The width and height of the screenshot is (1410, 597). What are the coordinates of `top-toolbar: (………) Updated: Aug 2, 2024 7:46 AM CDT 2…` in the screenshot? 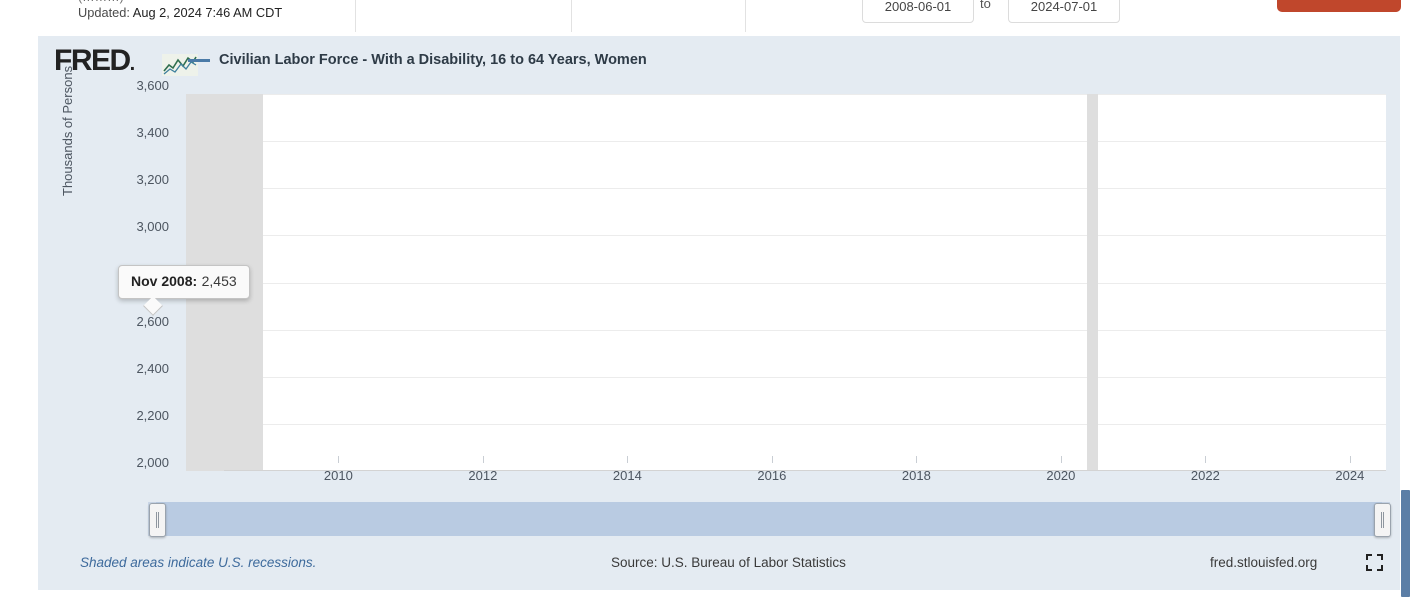 It's located at (705, 16).